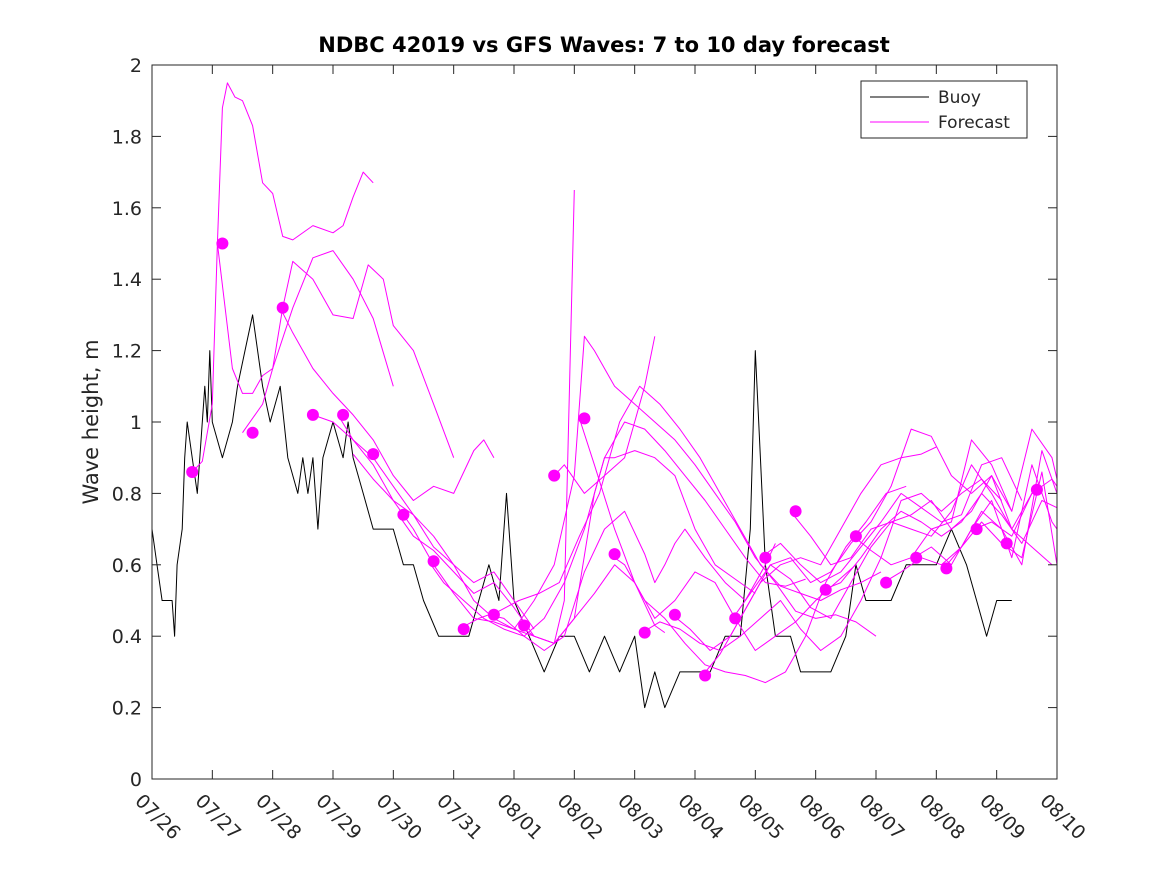 The height and width of the screenshot is (875, 1167). I want to click on y-axis-label: Wave height, m, so click(91, 421).